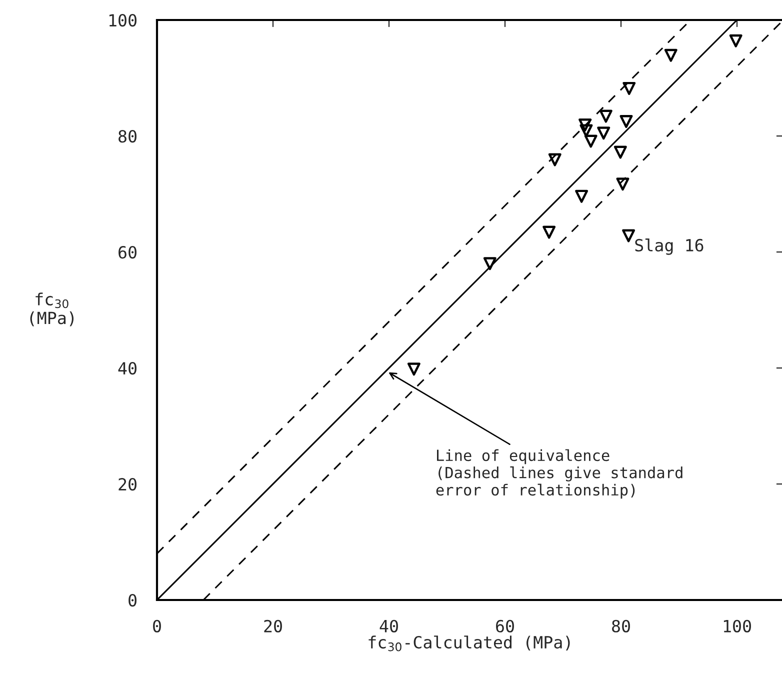 This screenshot has height=679, width=782. Describe the element at coordinates (469, 644) in the screenshot. I see `x-axis-title: fc$_{30}$-Calculated (MPa)` at that location.